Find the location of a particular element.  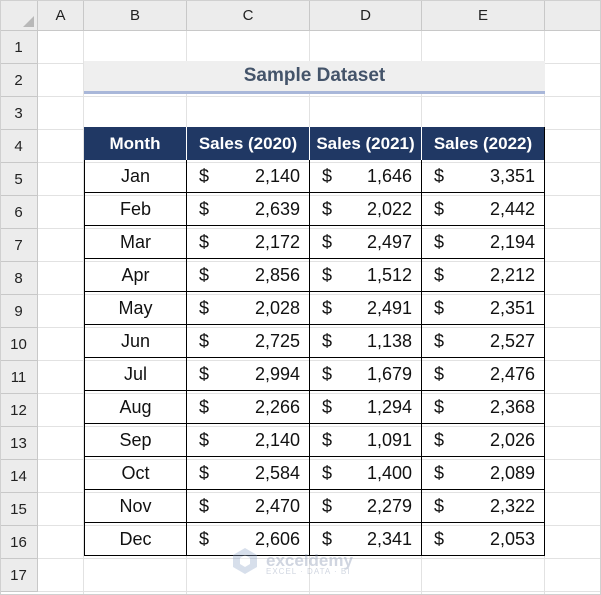

sales-cell-s2021: $2,497 is located at coordinates (366, 242).